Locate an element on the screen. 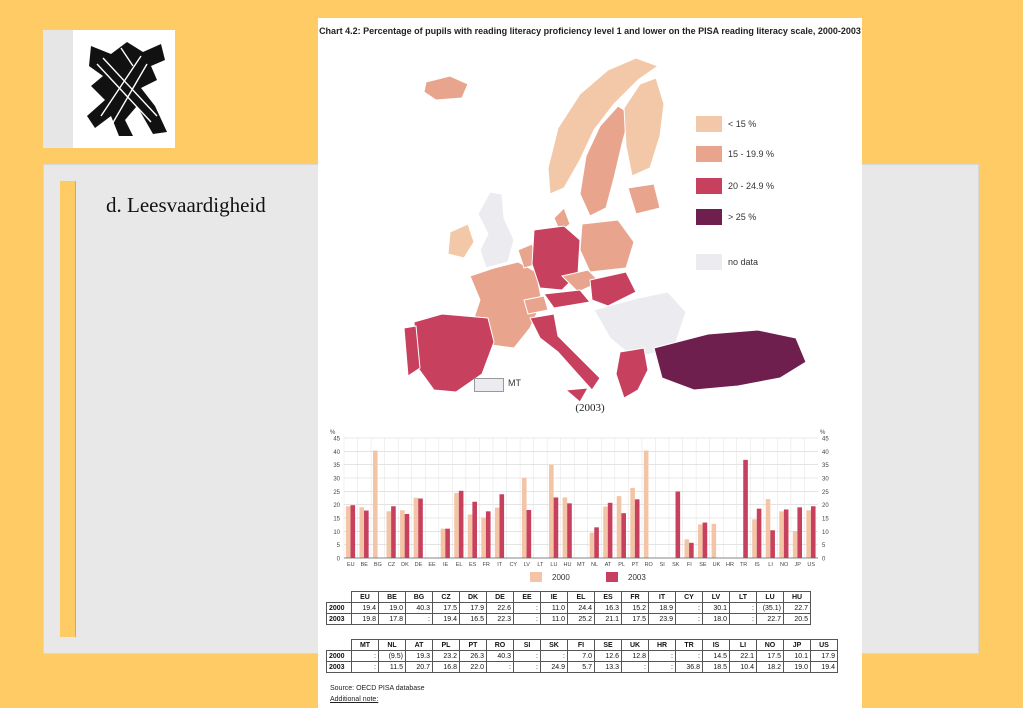  table-column-header: EL is located at coordinates (581, 597).